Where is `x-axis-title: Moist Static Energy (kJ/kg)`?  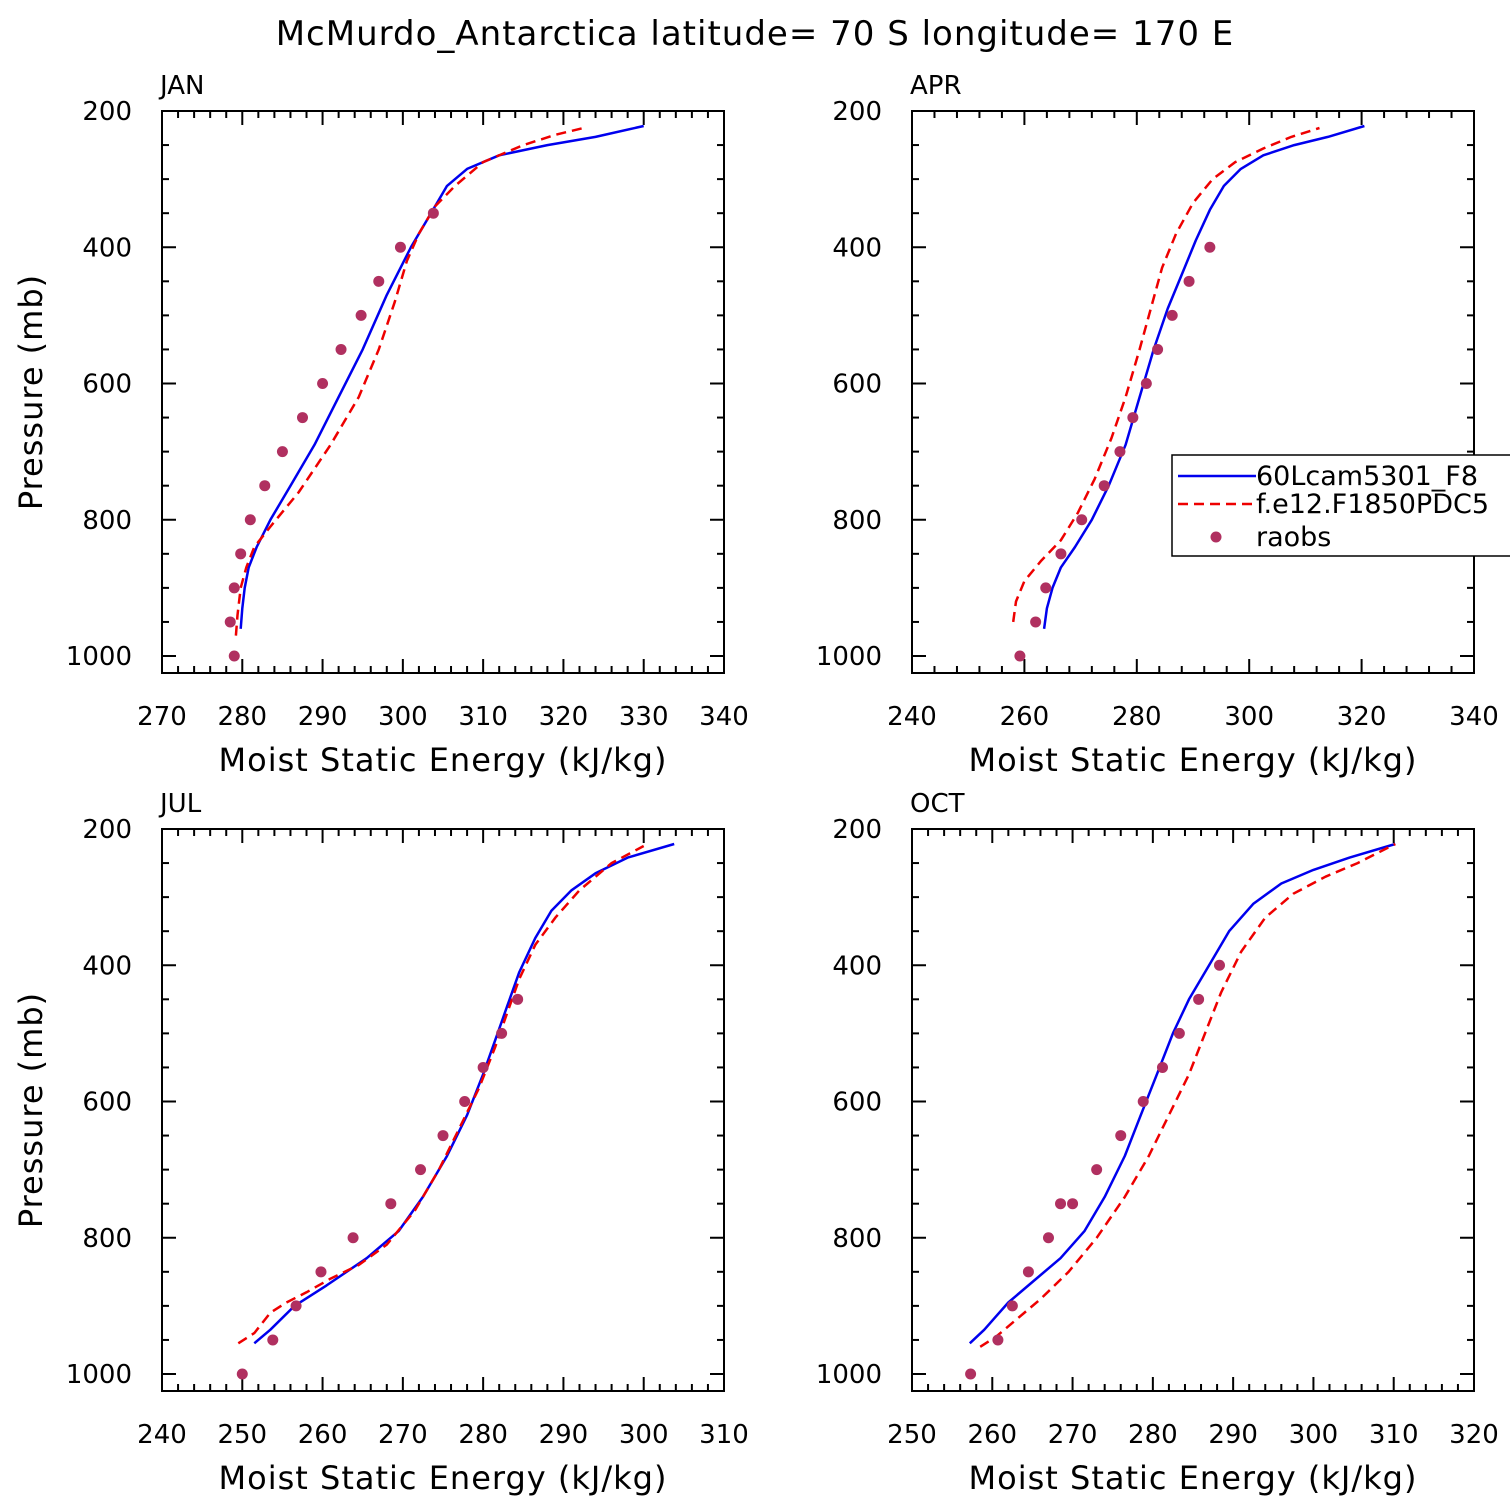 x-axis-title: Moist Static Energy (kJ/kg) is located at coordinates (443, 1478).